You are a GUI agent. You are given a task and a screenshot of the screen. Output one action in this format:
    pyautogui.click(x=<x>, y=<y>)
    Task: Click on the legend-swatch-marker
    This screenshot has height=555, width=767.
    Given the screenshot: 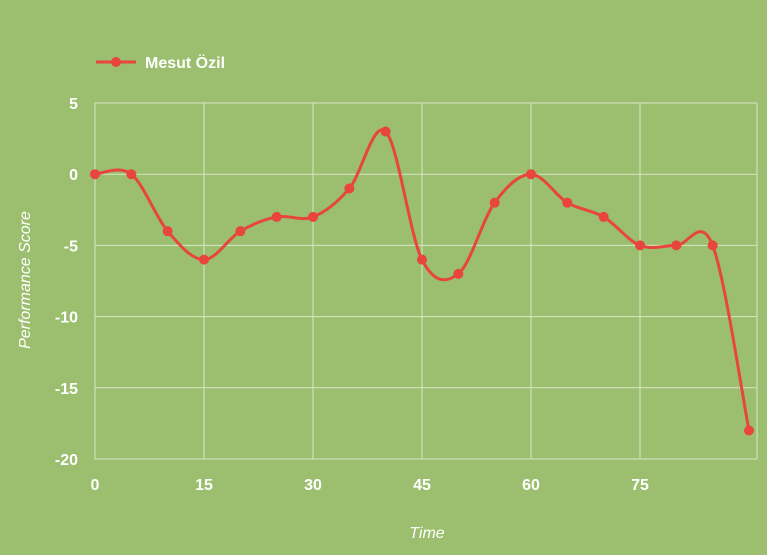 What is the action you would take?
    pyautogui.click(x=116, y=62)
    